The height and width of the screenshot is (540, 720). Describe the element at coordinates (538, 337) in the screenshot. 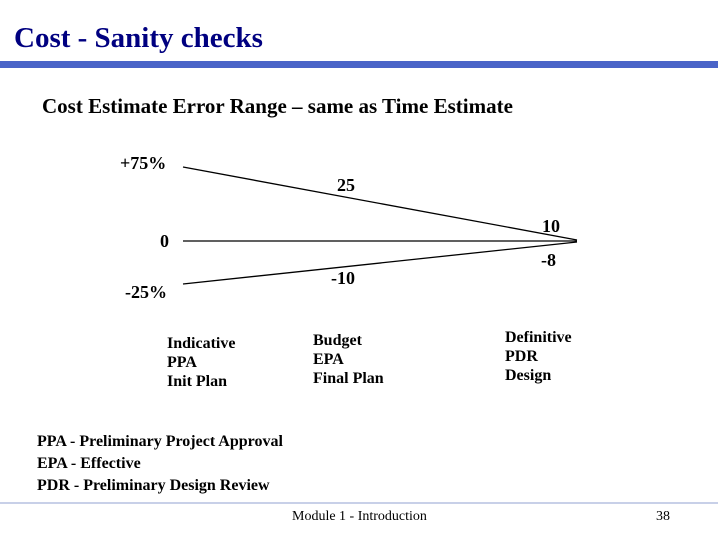

I see `stage-line: Definitive` at that location.